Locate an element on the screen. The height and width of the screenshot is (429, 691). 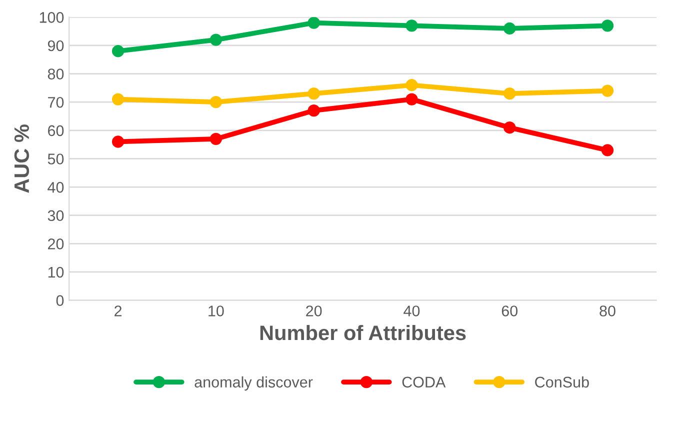
x-tick-label: 40 is located at coordinates (412, 311).